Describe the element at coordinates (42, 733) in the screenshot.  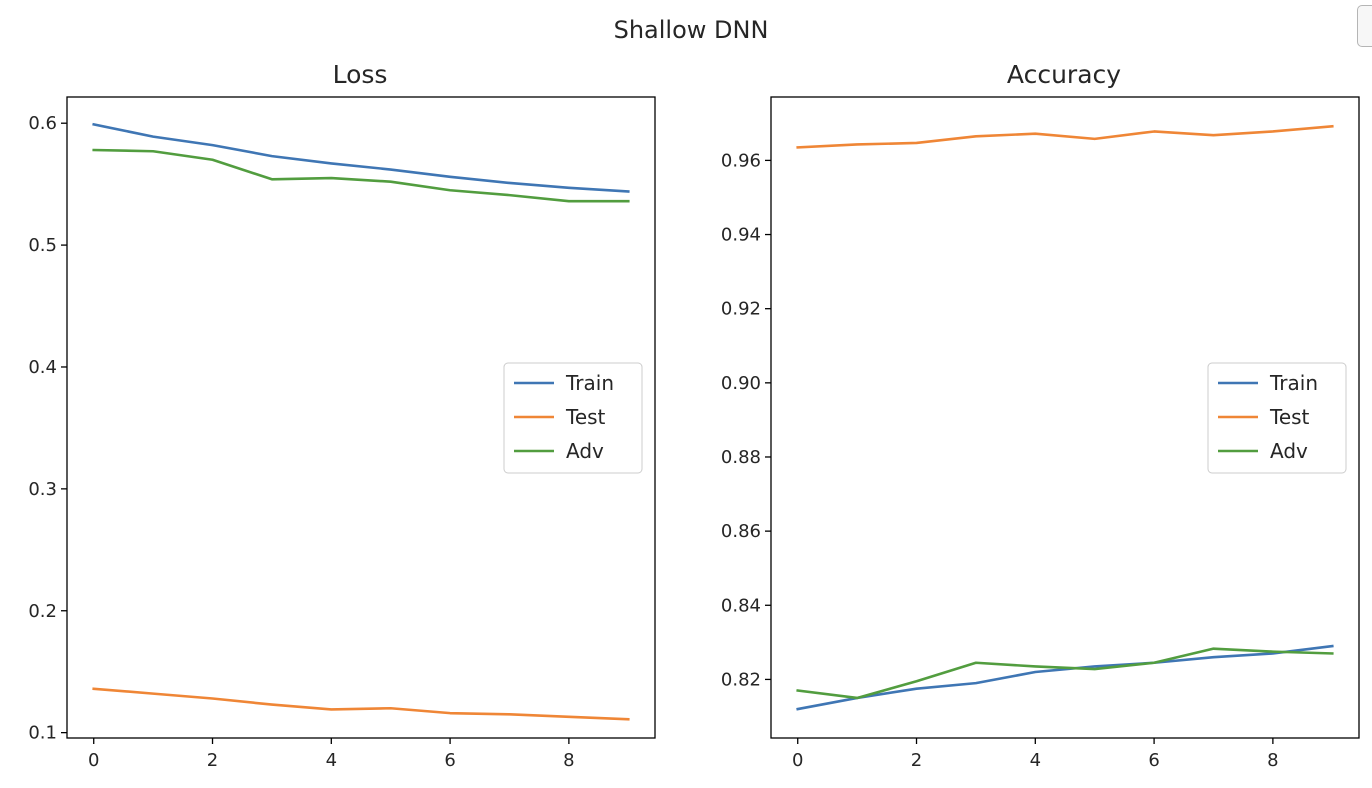
I see `loss-y-tick-label: 0.1` at that location.